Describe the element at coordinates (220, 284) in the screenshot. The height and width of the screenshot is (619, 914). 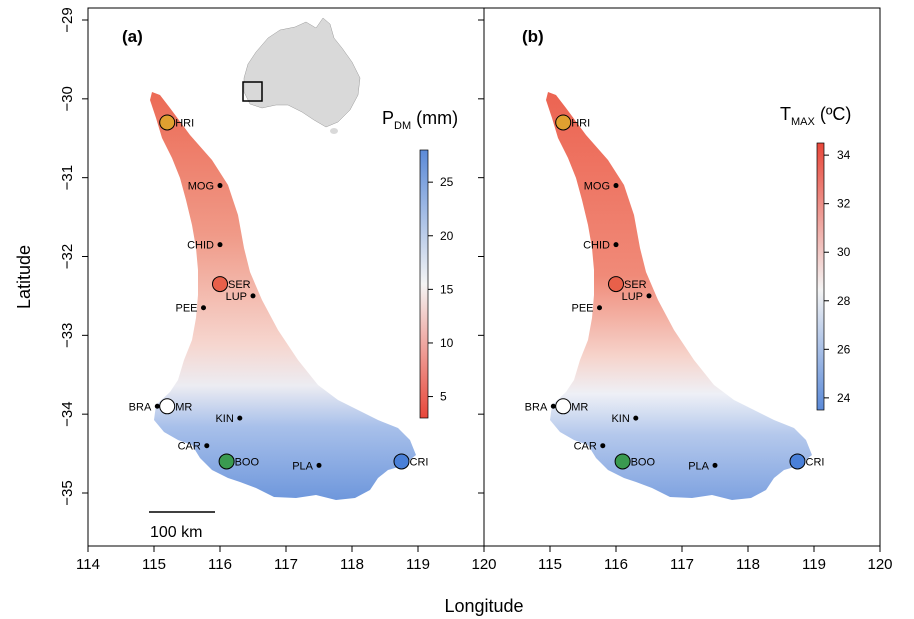
I see `site-marker-ser` at that location.